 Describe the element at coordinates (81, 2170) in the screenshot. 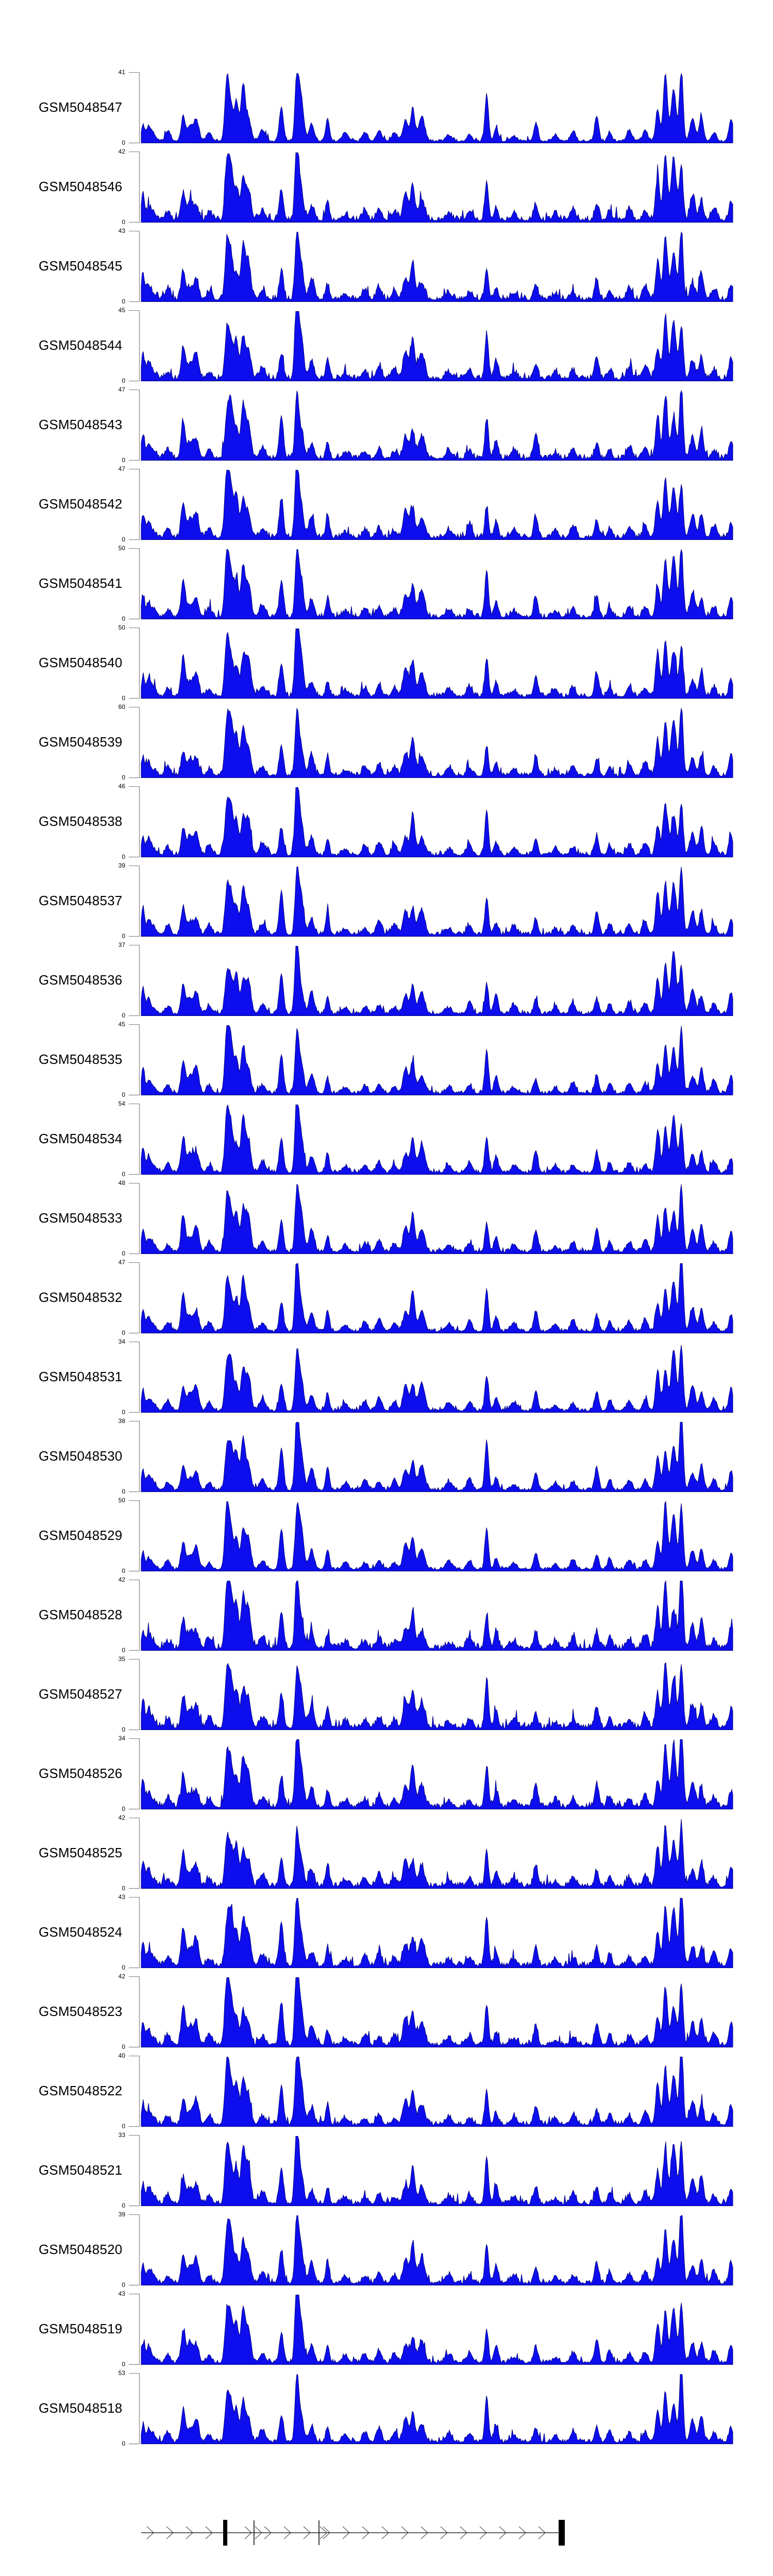

I see `sample-label: GSM5048521` at that location.